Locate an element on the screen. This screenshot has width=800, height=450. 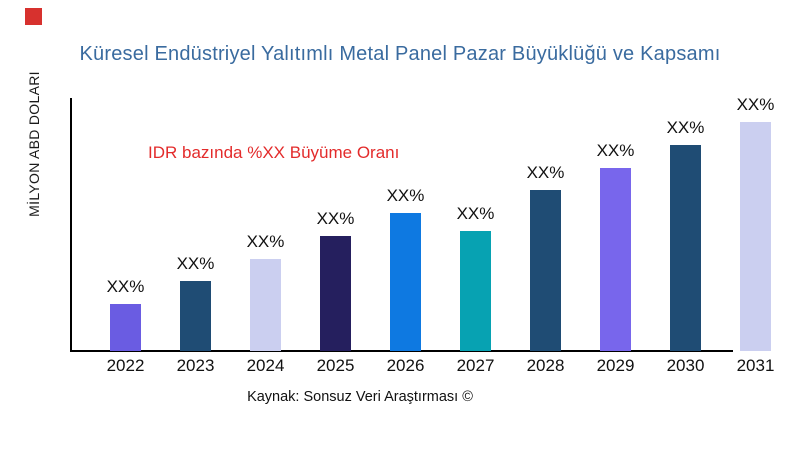
bar-value-label-2025: XX% is located at coordinates (335, 218).